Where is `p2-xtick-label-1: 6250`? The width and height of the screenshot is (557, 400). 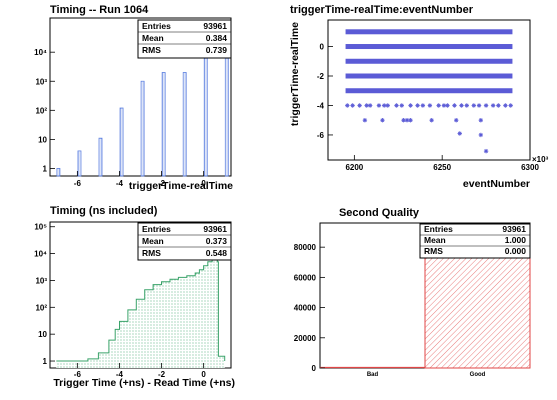 p2-xtick-label-1: 6250 is located at coordinates (442, 167).